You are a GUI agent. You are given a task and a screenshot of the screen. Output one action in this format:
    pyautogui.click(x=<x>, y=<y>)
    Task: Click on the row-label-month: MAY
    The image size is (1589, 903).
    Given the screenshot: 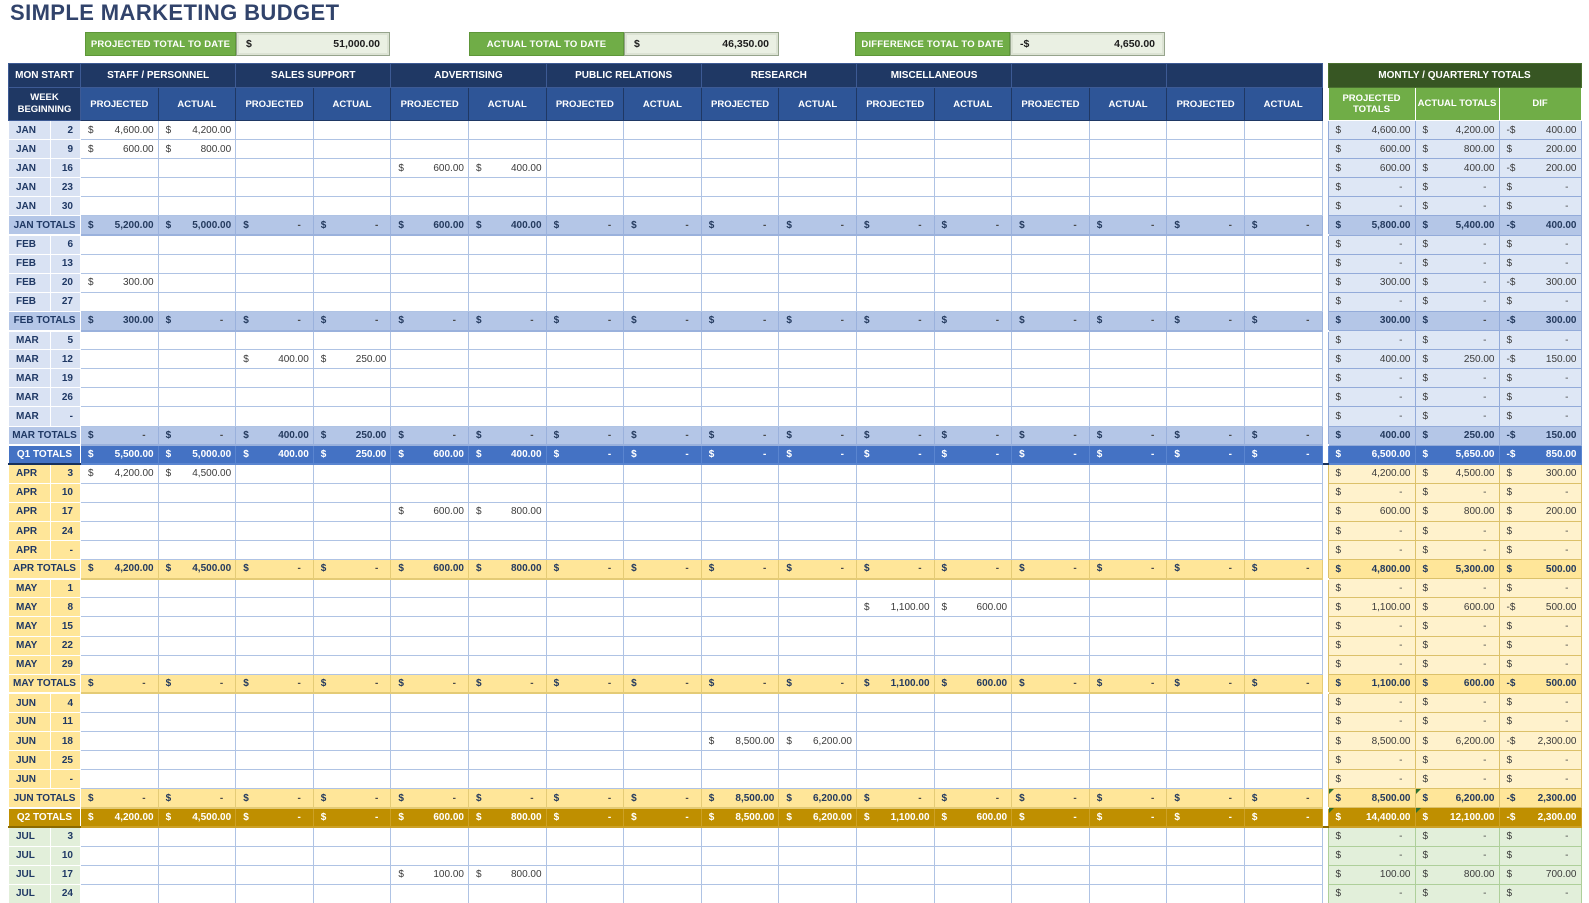 What is the action you would take?
    pyautogui.click(x=29, y=607)
    